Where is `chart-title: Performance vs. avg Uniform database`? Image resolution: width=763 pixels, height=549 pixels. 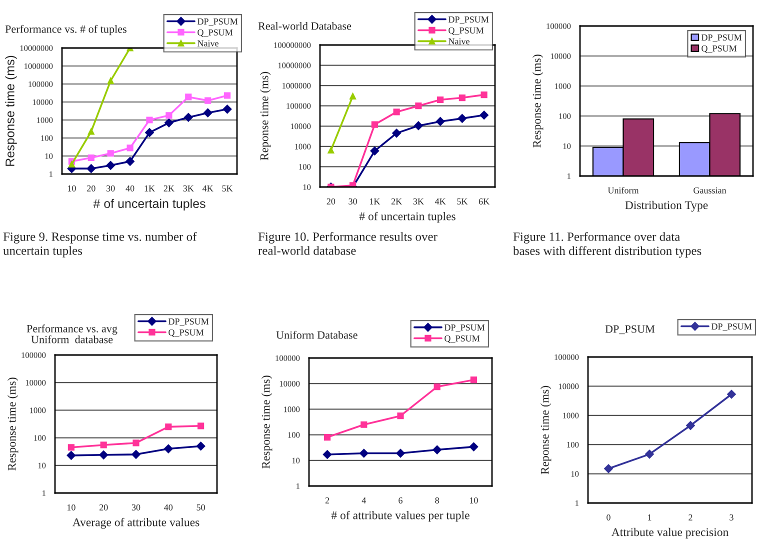 chart-title: Performance vs. avg Uniform database is located at coordinates (72, 334).